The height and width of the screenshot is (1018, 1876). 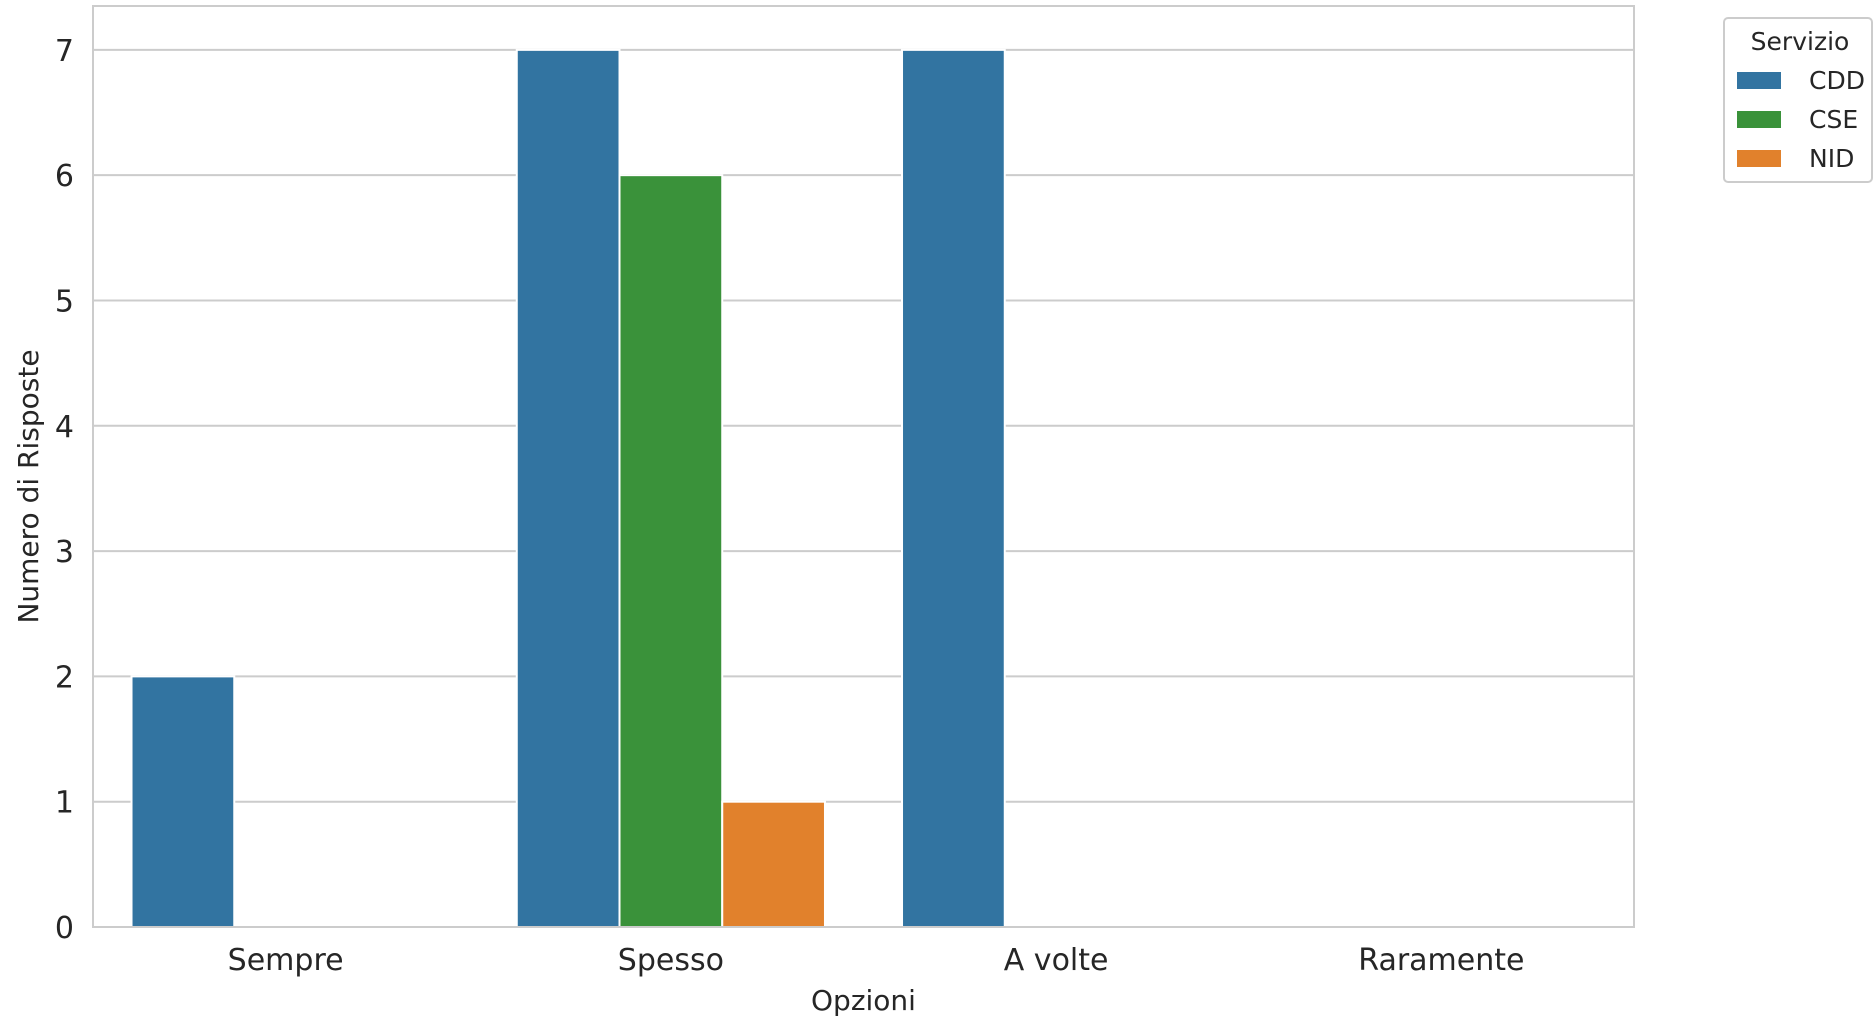 I want to click on legend-swatch-nid, so click(x=1759, y=158).